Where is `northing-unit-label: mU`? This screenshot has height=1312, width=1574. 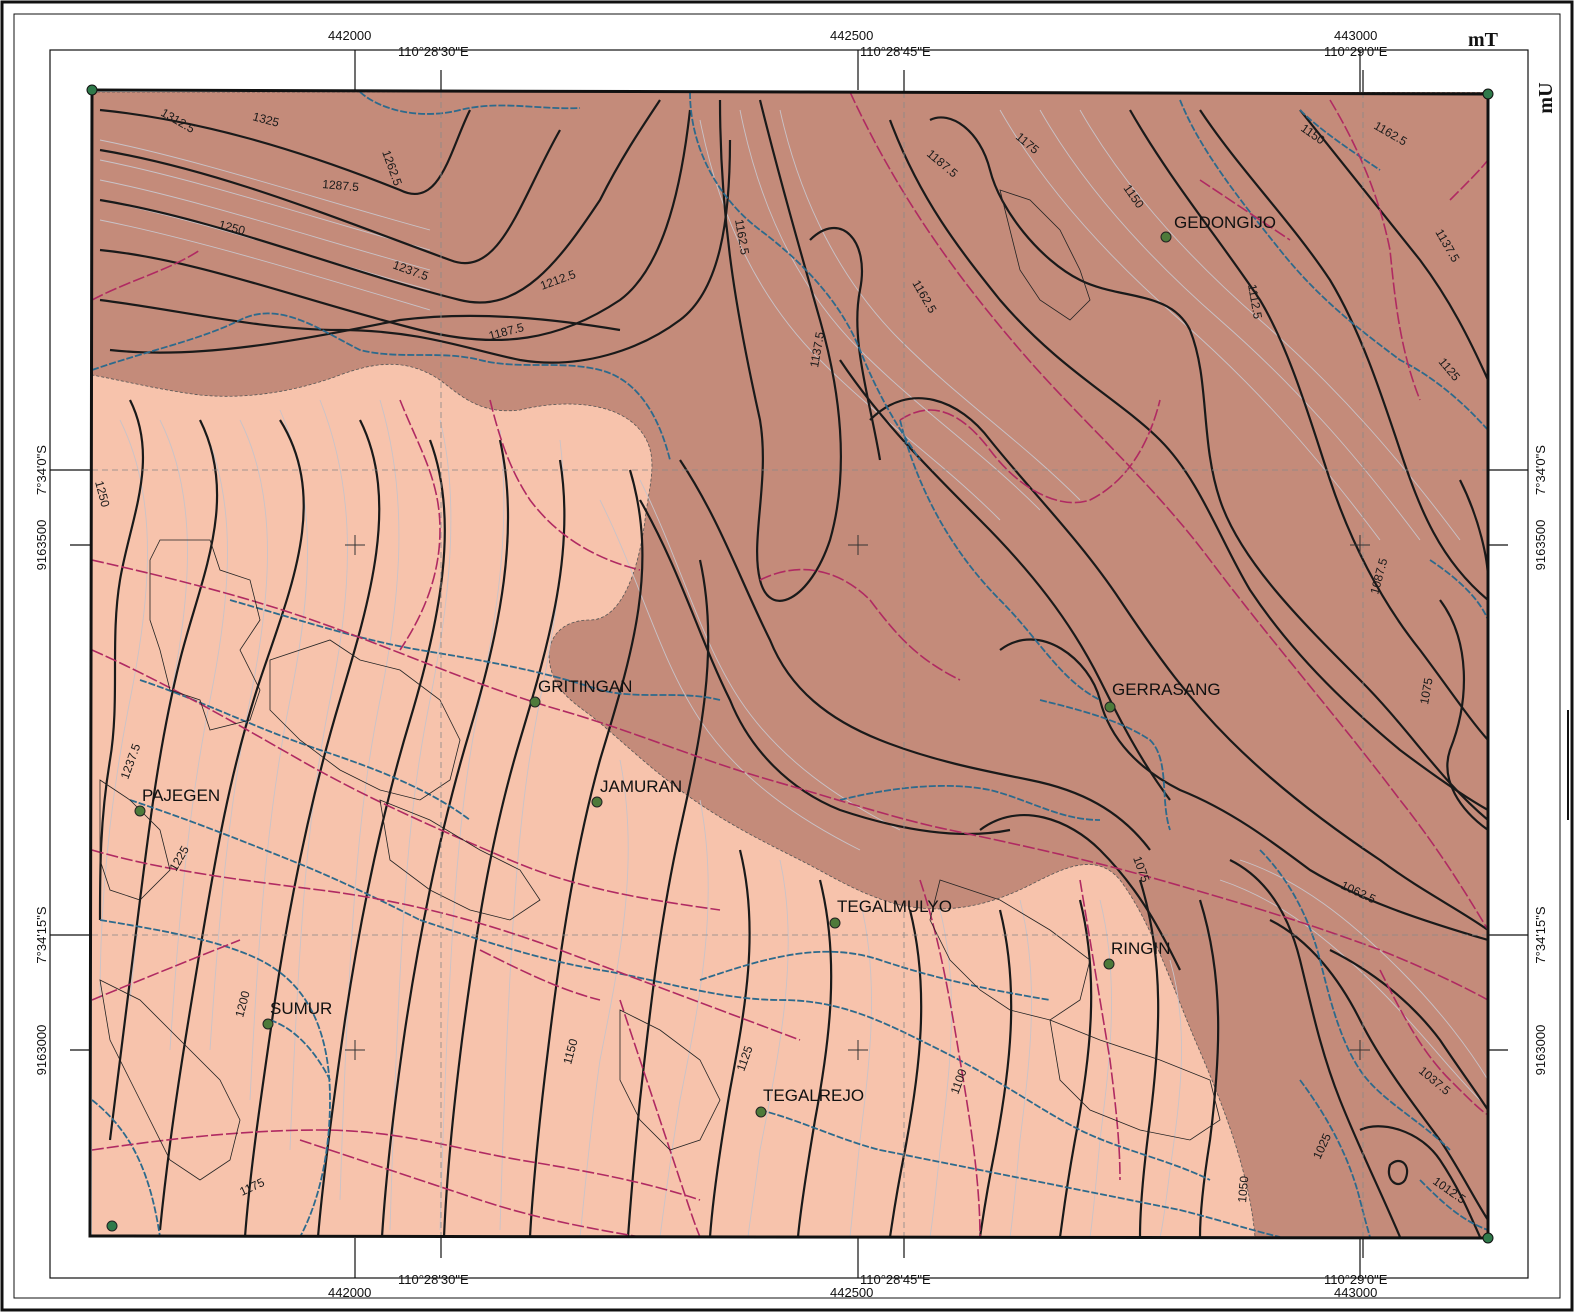
northing-unit-label: mU is located at coordinates (1546, 97).